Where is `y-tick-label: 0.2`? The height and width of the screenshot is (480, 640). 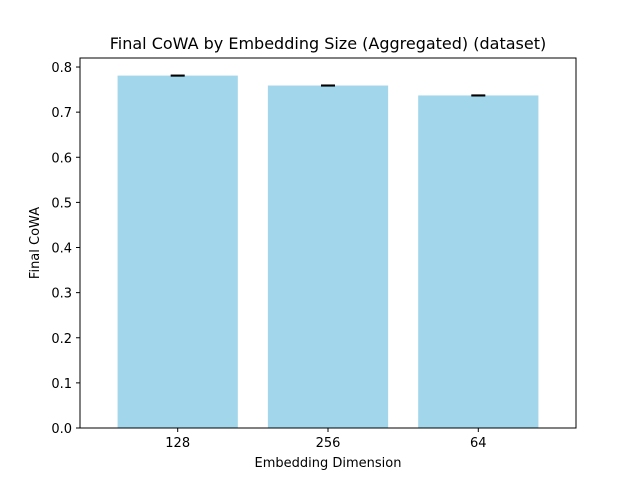
y-tick-label: 0.2 is located at coordinates (61, 339).